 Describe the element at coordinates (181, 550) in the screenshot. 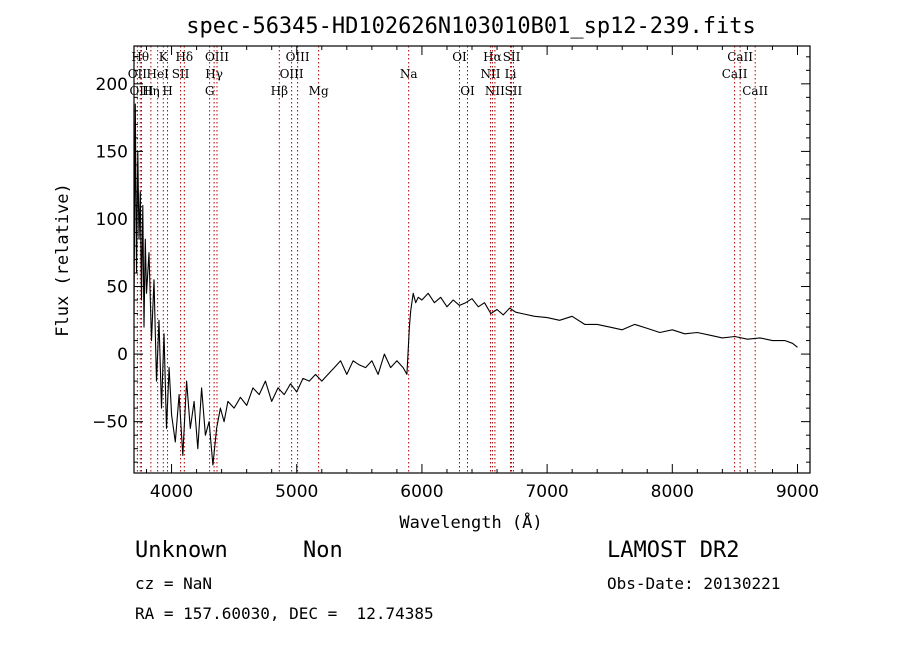

I see `object-class: Unknown` at that location.